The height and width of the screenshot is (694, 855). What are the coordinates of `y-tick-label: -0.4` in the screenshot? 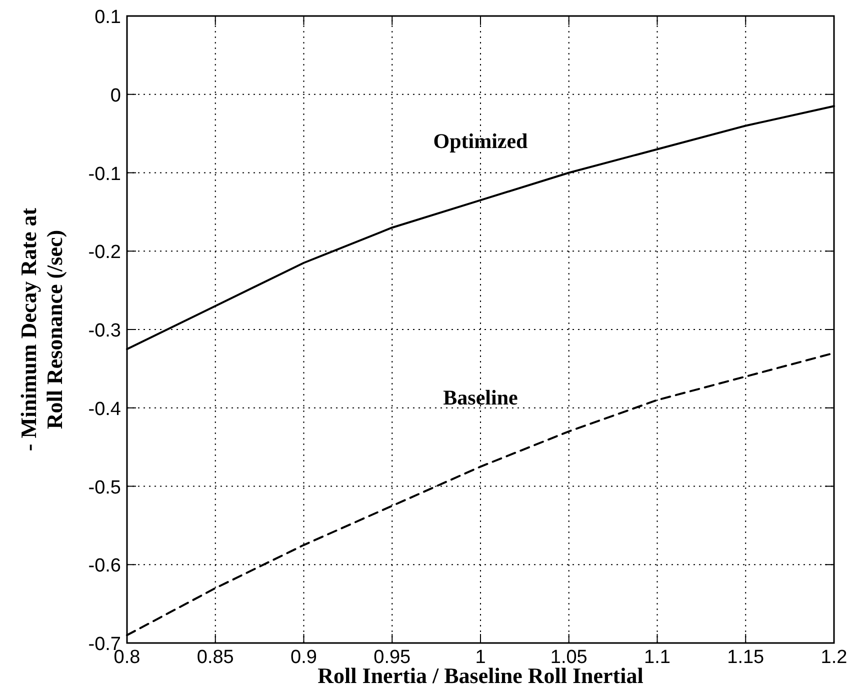 It's located at (105, 409).